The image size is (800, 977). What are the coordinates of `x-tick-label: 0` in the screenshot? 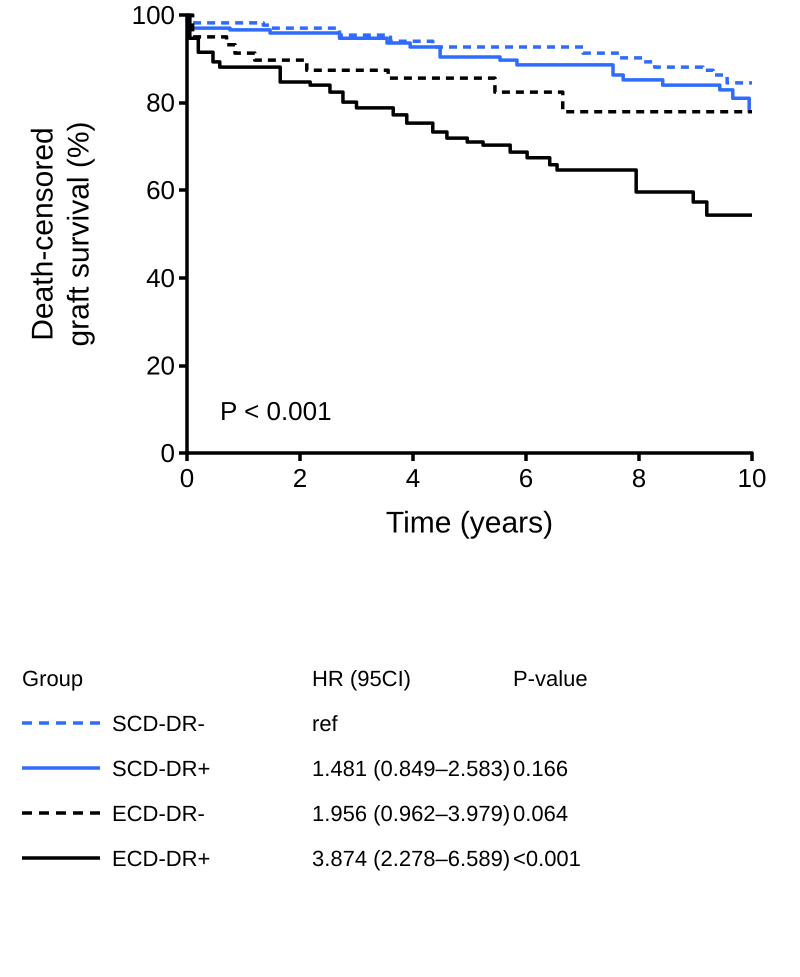 It's located at (187, 478).